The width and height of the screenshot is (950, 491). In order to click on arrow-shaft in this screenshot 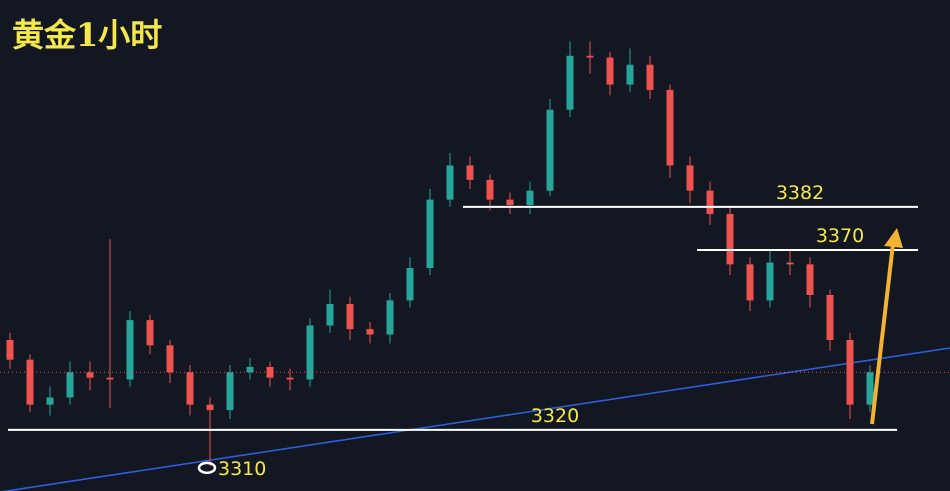, I will do `click(882, 334)`.